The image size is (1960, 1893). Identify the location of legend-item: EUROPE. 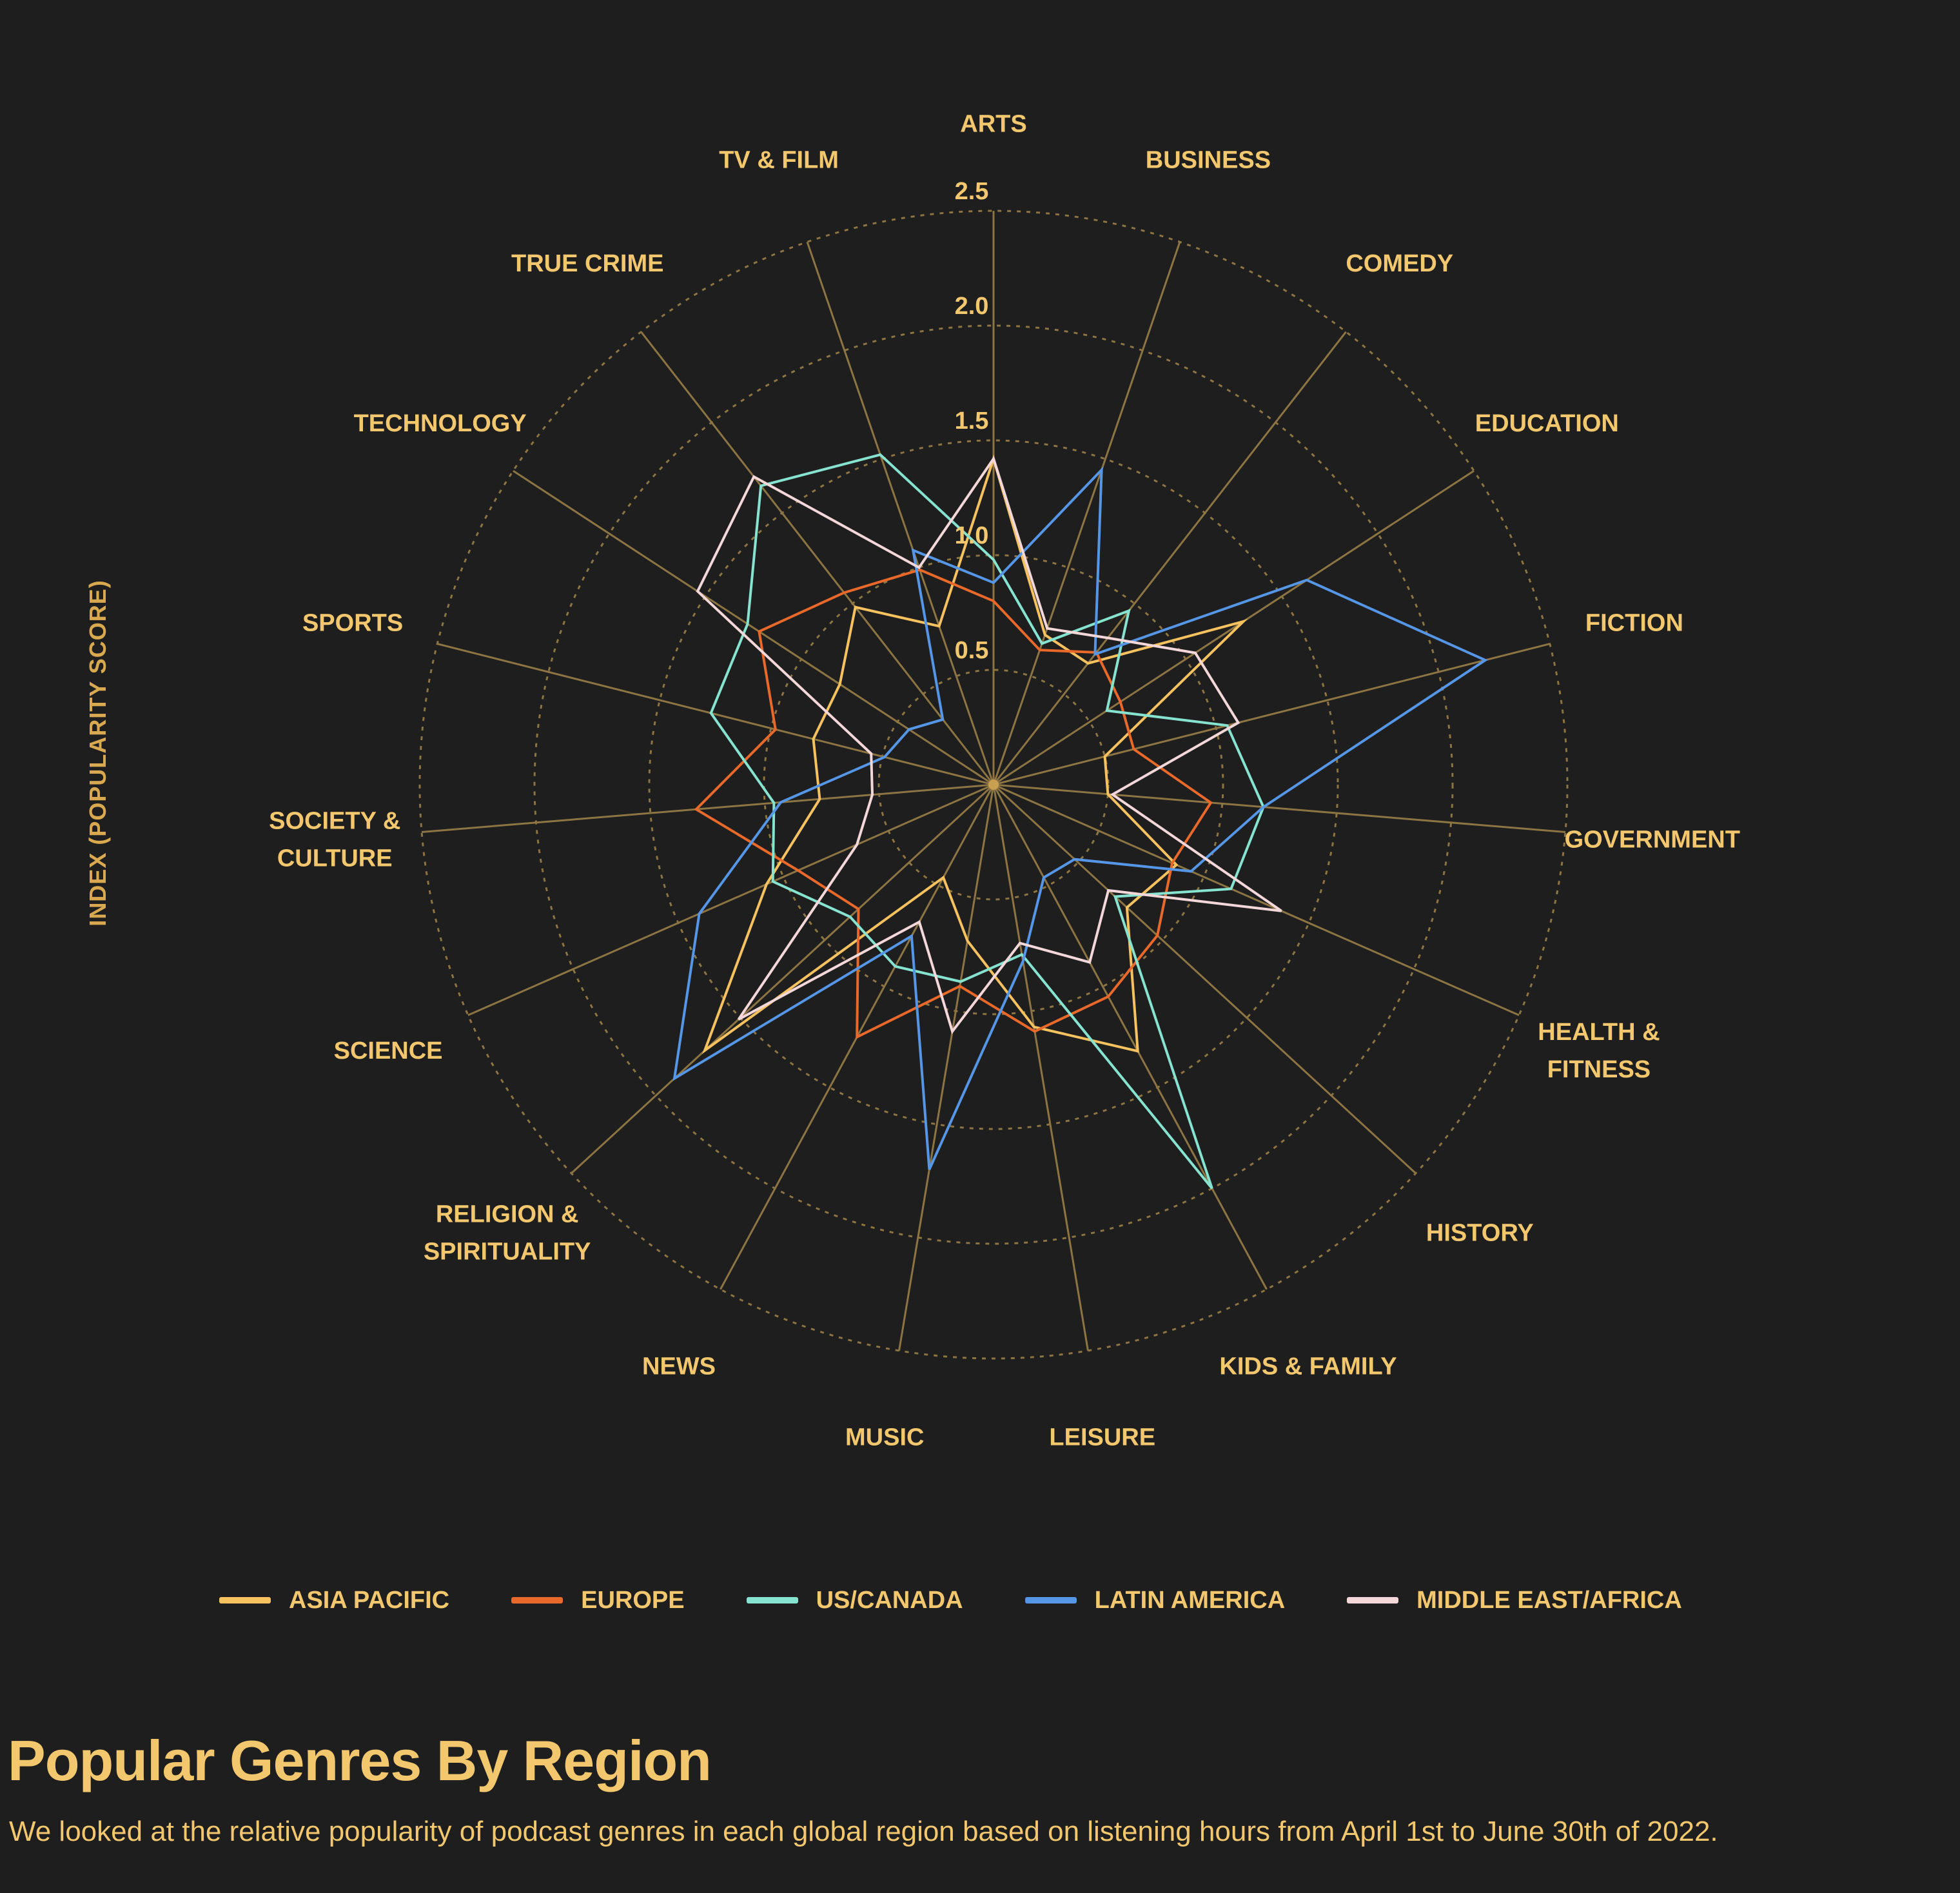
(598, 1600).